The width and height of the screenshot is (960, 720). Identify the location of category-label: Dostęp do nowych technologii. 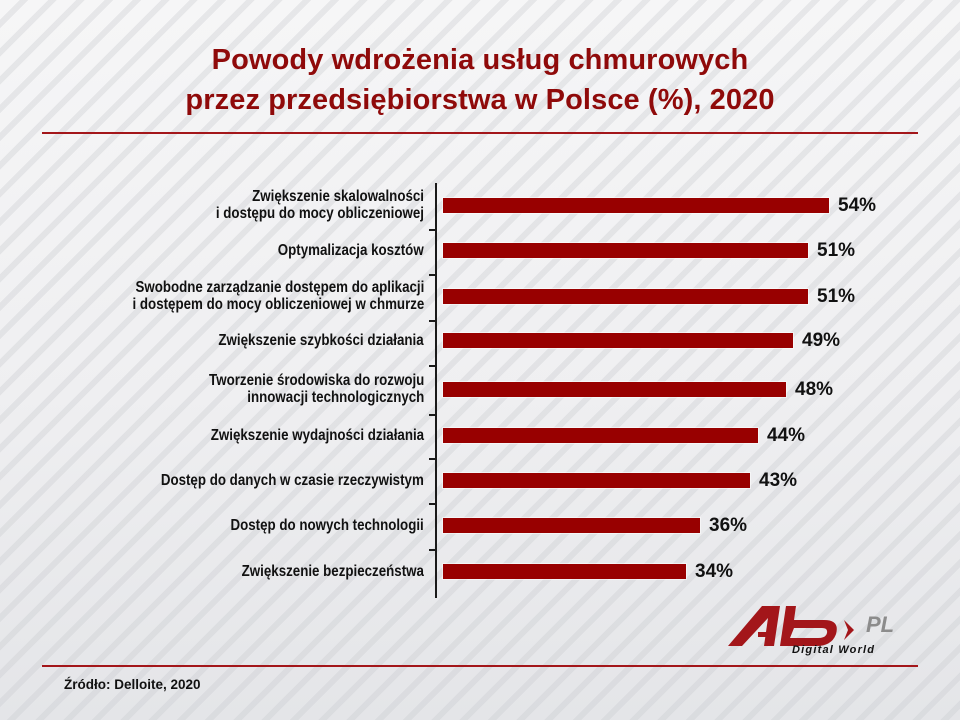
(327, 525).